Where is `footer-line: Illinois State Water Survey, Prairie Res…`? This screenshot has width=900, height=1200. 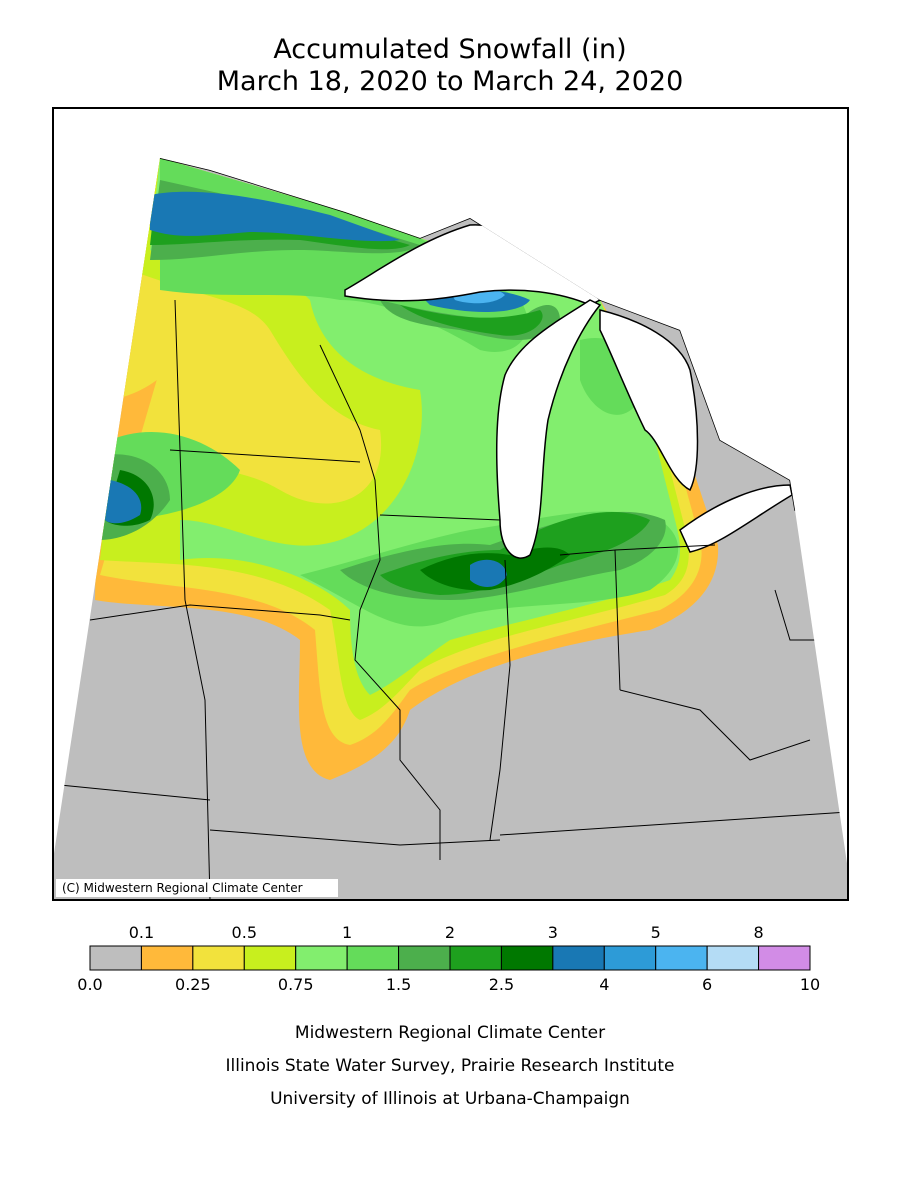
footer-line: Illinois State Water Survey, Prairie Res… is located at coordinates (450, 1066).